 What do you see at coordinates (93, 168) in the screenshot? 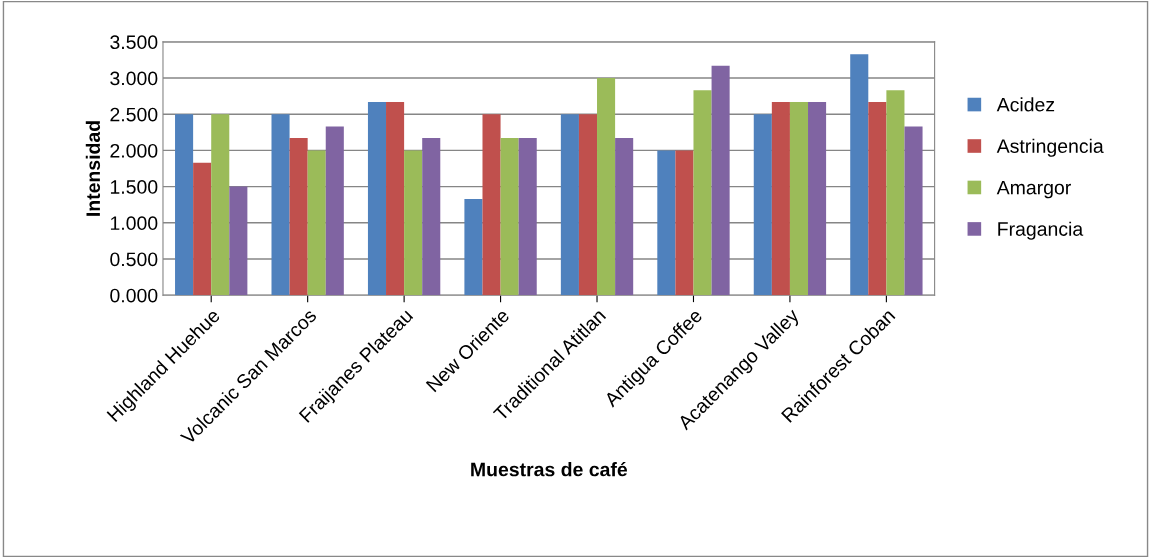
I see `y-axis-title: Intensidad` at bounding box center [93, 168].